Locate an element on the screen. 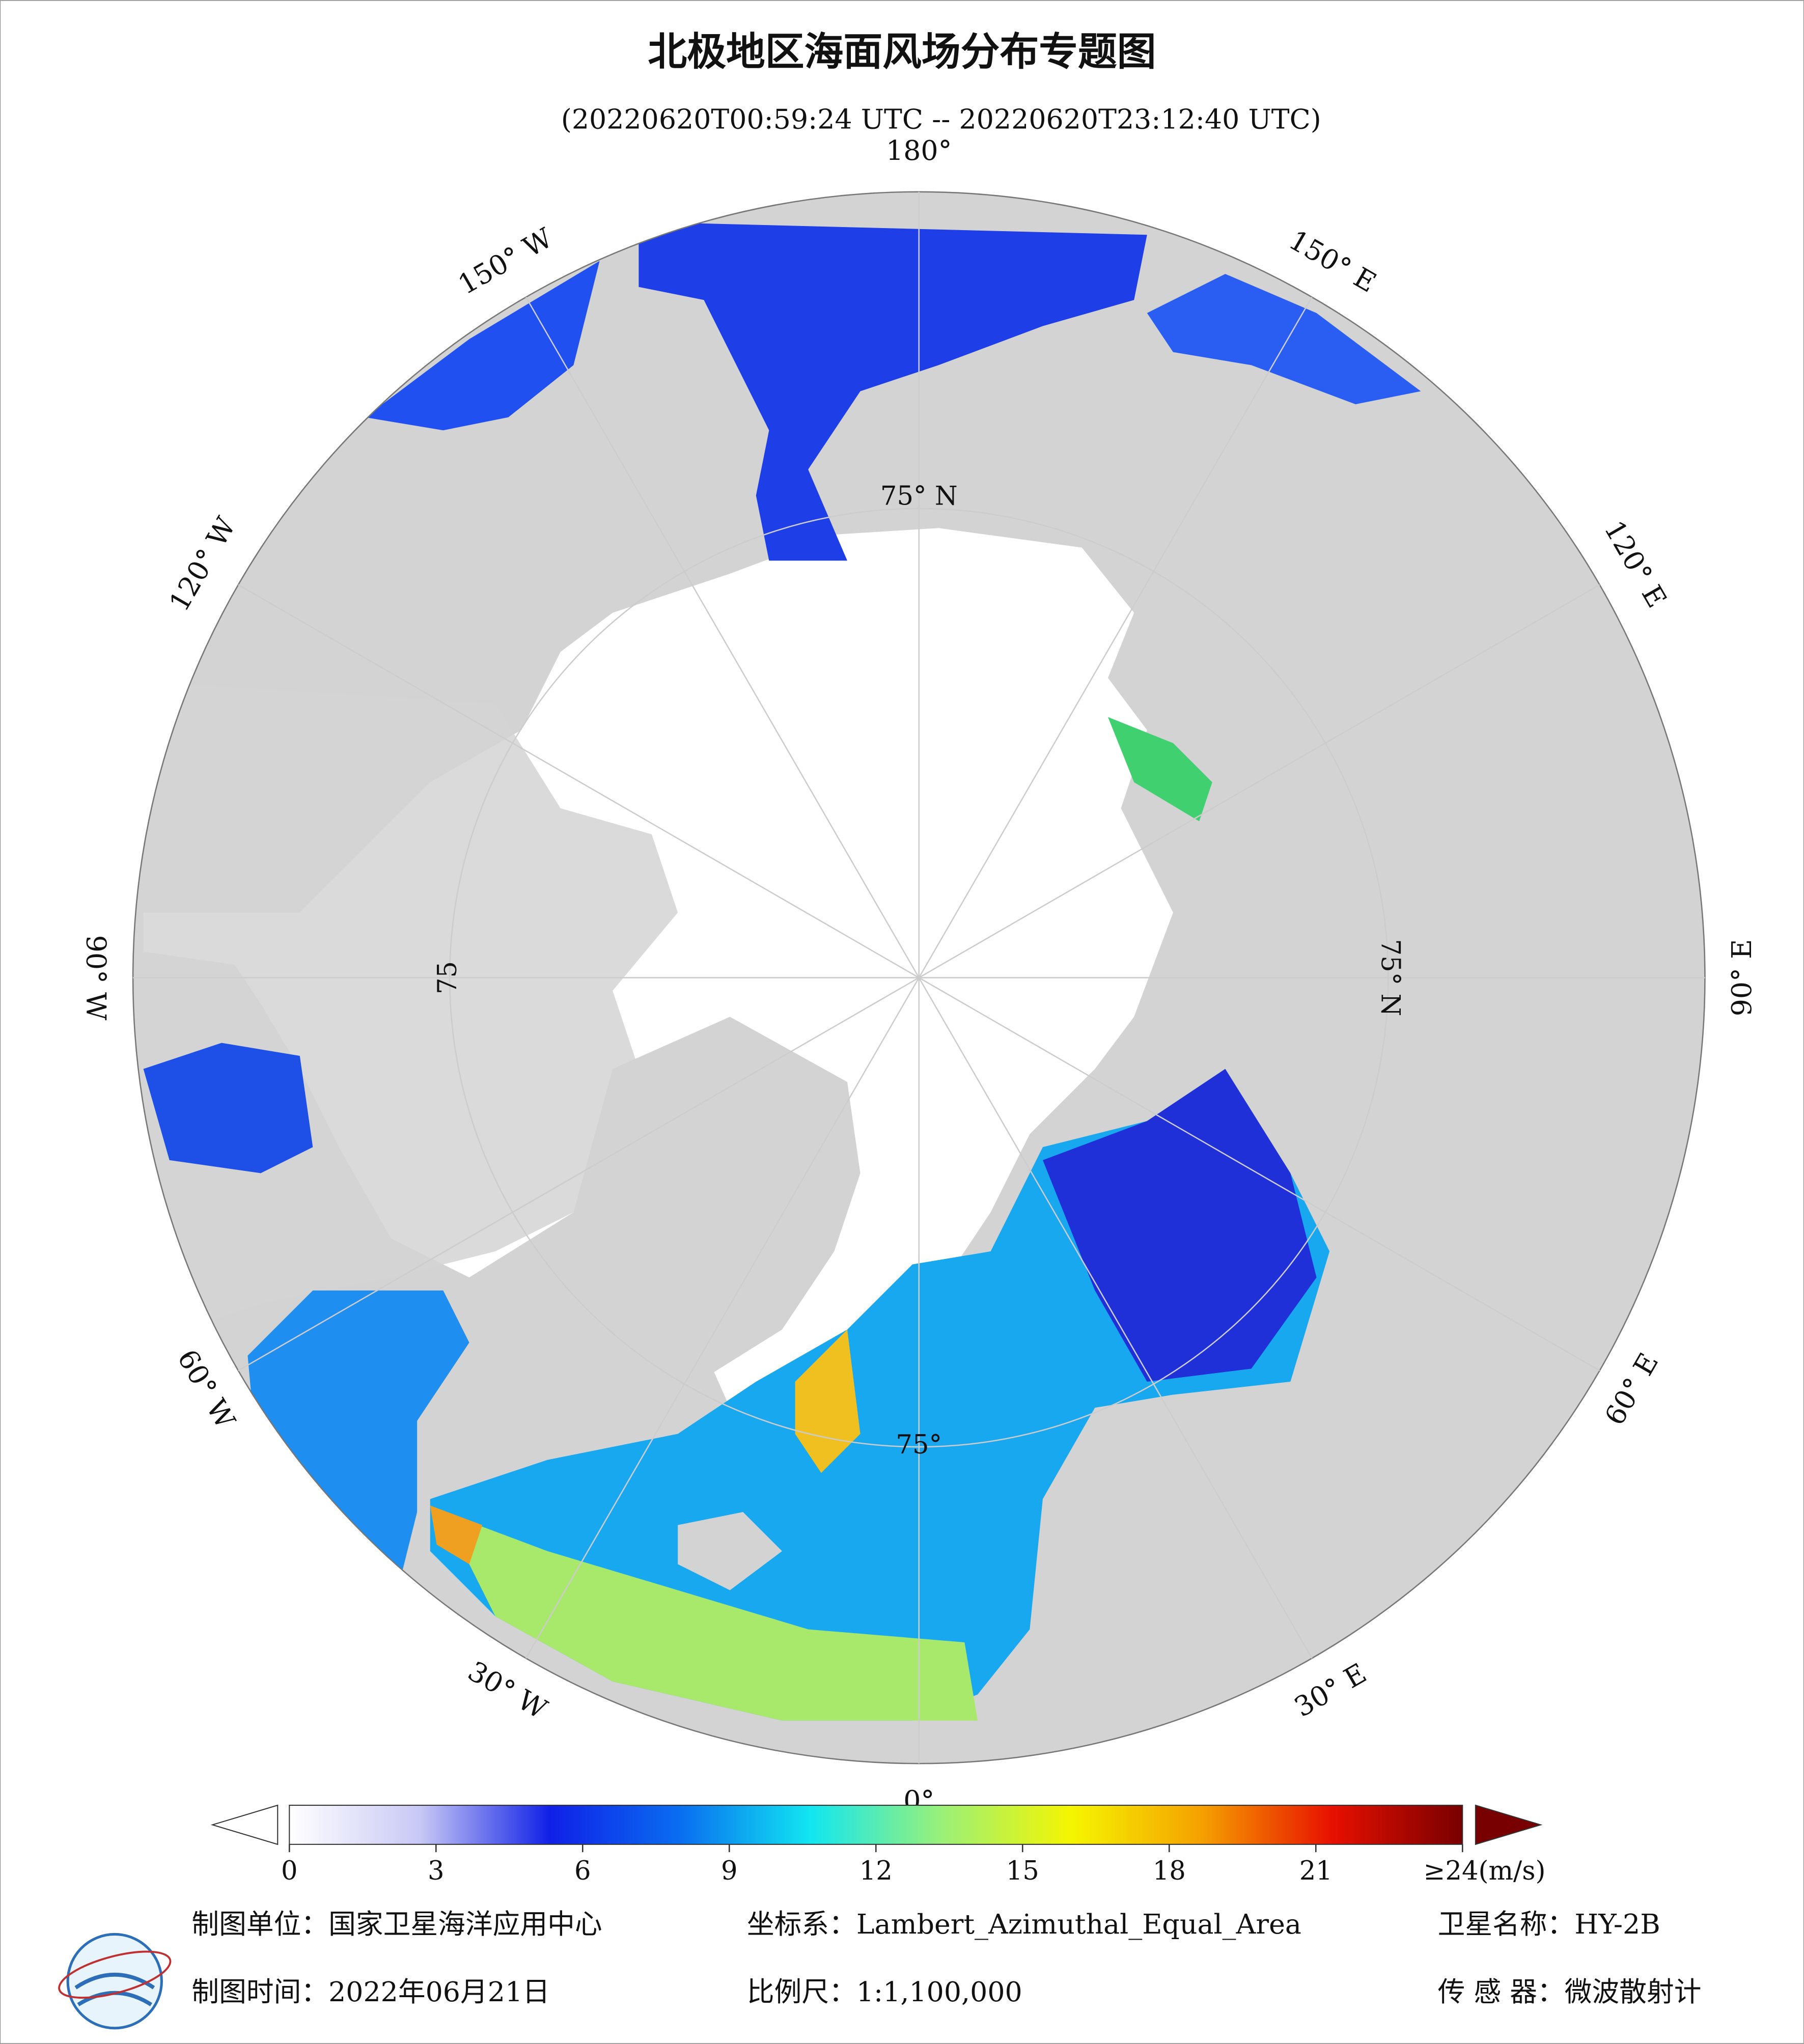 Image resolution: width=1804 pixels, height=2044 pixels. colorbar-tick-label: ≥24(m/s) is located at coordinates (1484, 1871).